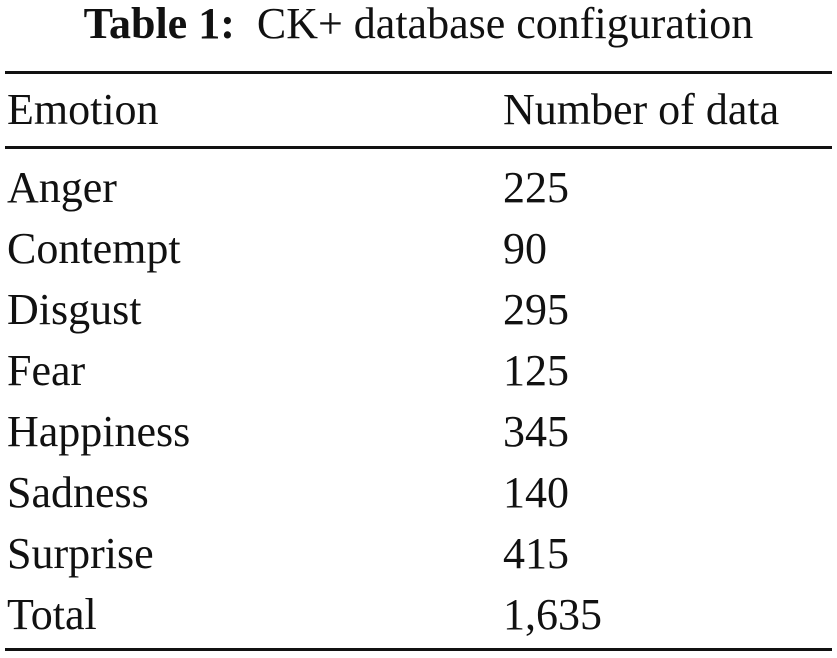 The width and height of the screenshot is (837, 658). I want to click on table-top-rule, so click(418, 72).